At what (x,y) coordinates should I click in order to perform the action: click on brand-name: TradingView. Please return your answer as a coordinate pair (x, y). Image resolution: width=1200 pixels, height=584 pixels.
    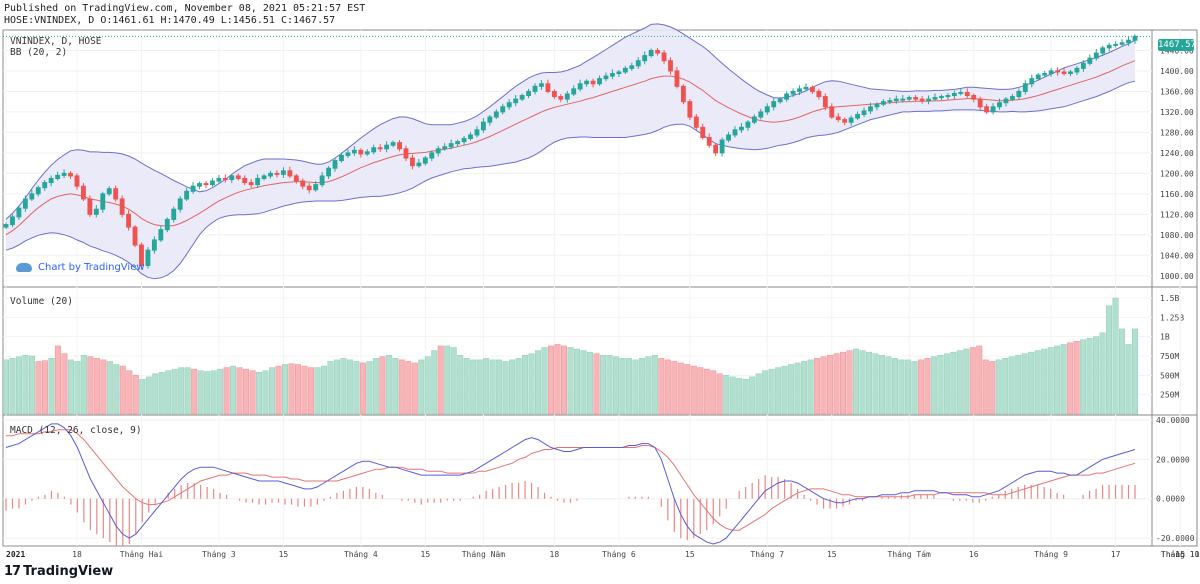
    Looking at the image, I should click on (68, 571).